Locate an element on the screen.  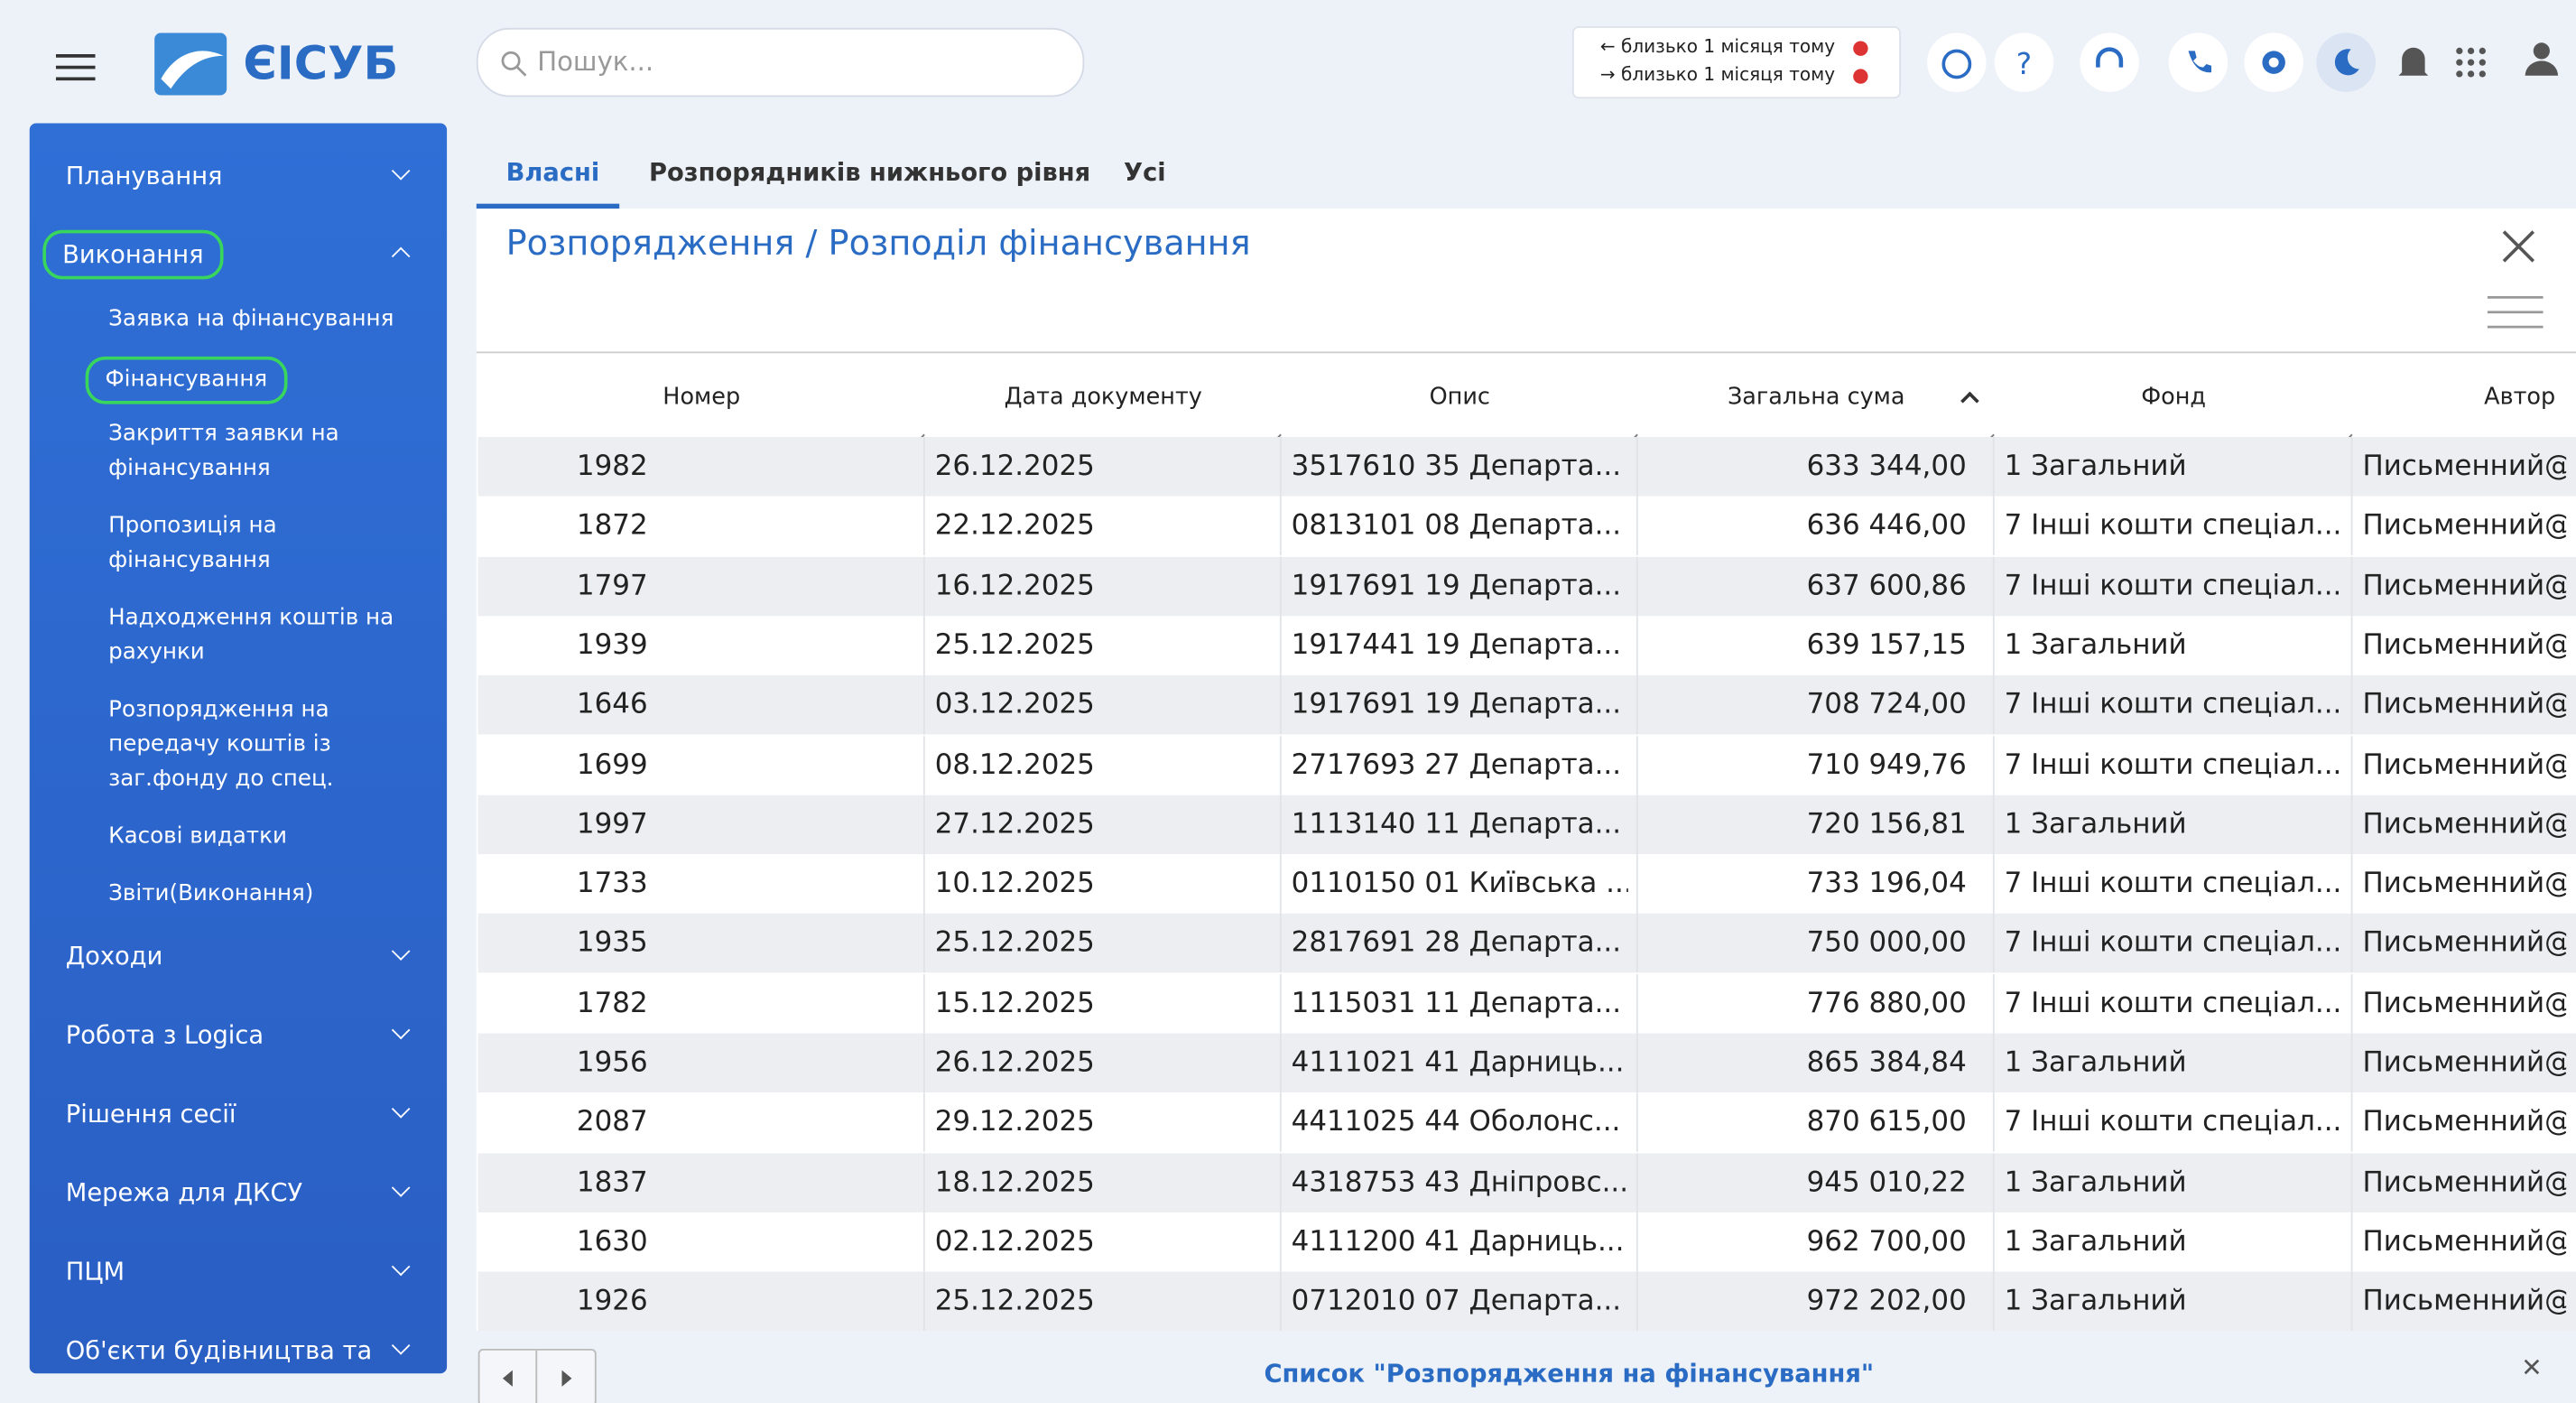
badge is located at coordinates (1861, 48).